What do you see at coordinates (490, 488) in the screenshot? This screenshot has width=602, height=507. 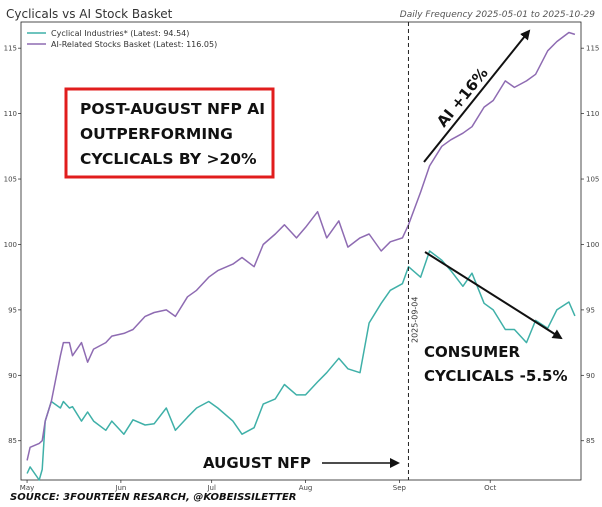 I see `x-tick-label-oct: Oct` at bounding box center [490, 488].